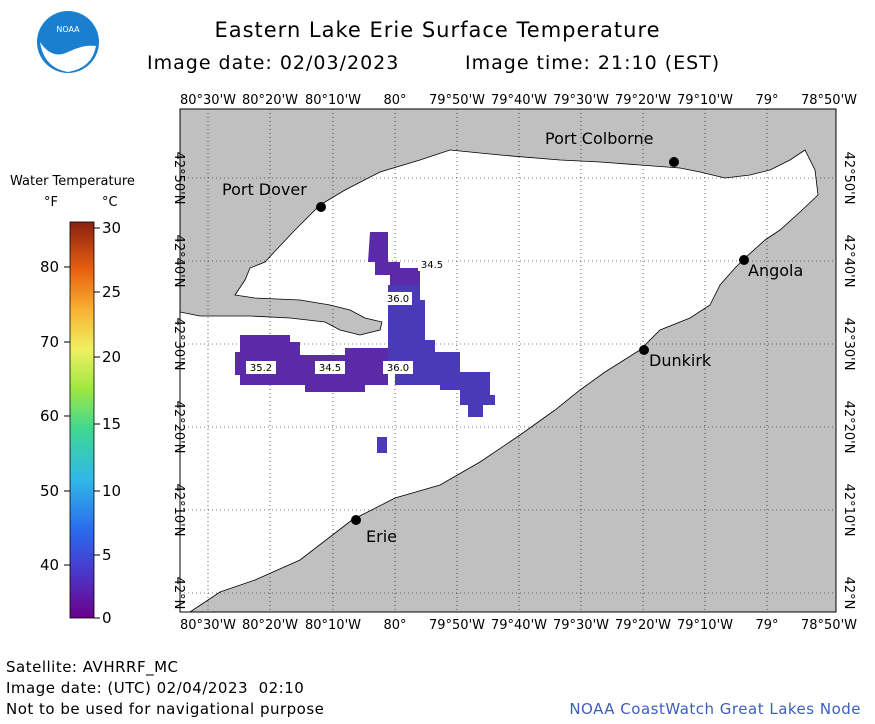  I want to click on temp-label-2: 36.0, so click(398, 298).